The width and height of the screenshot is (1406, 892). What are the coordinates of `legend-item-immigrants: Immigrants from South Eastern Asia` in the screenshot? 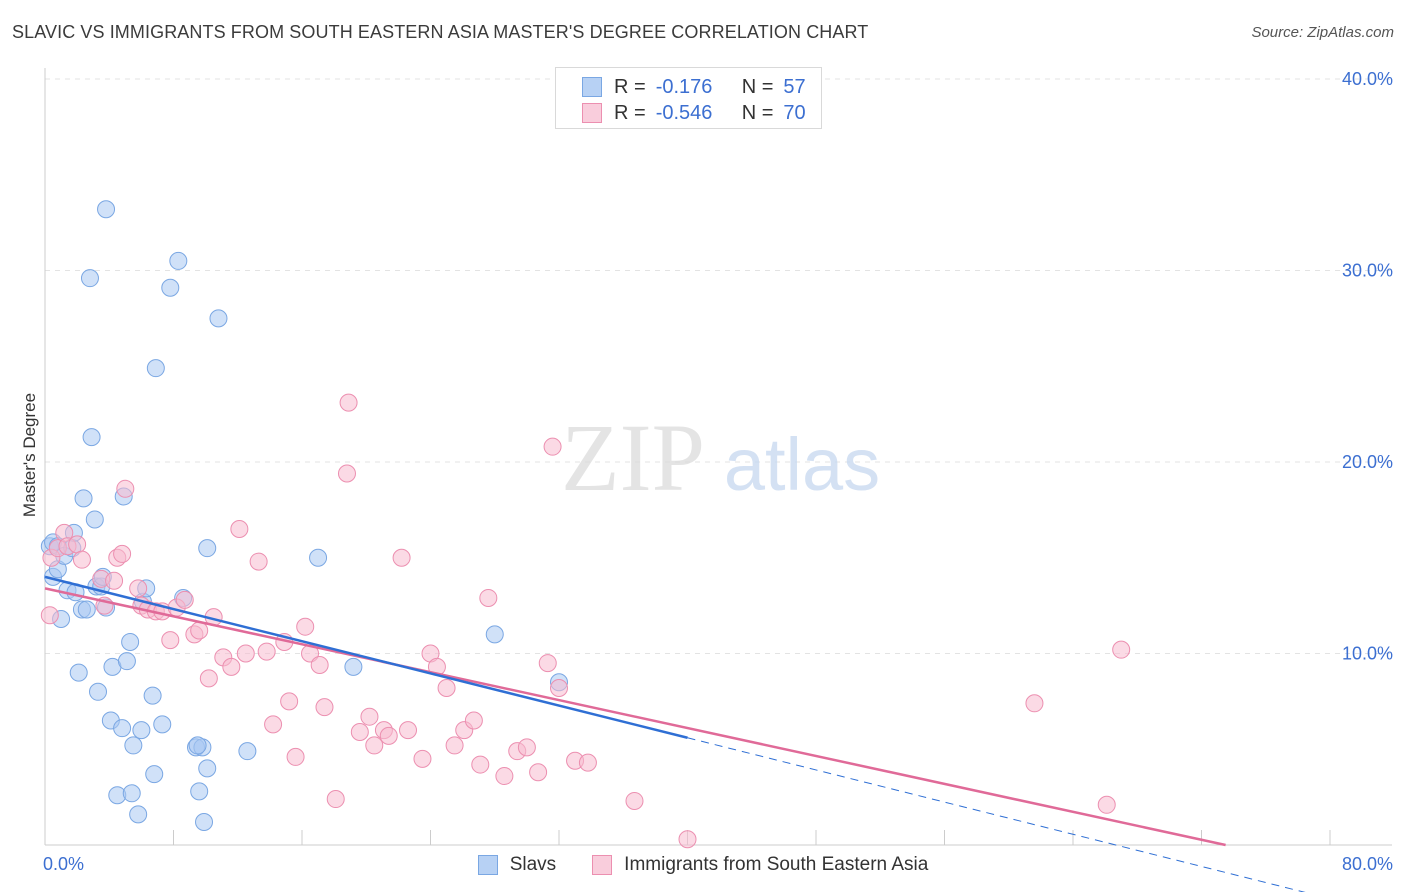 It's located at (760, 865).